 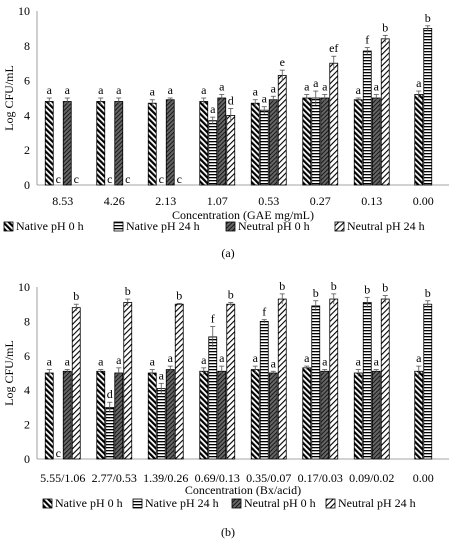 What do you see at coordinates (217, 478) in the screenshot?
I see `x-tick-label: 0.69/0.13` at bounding box center [217, 478].